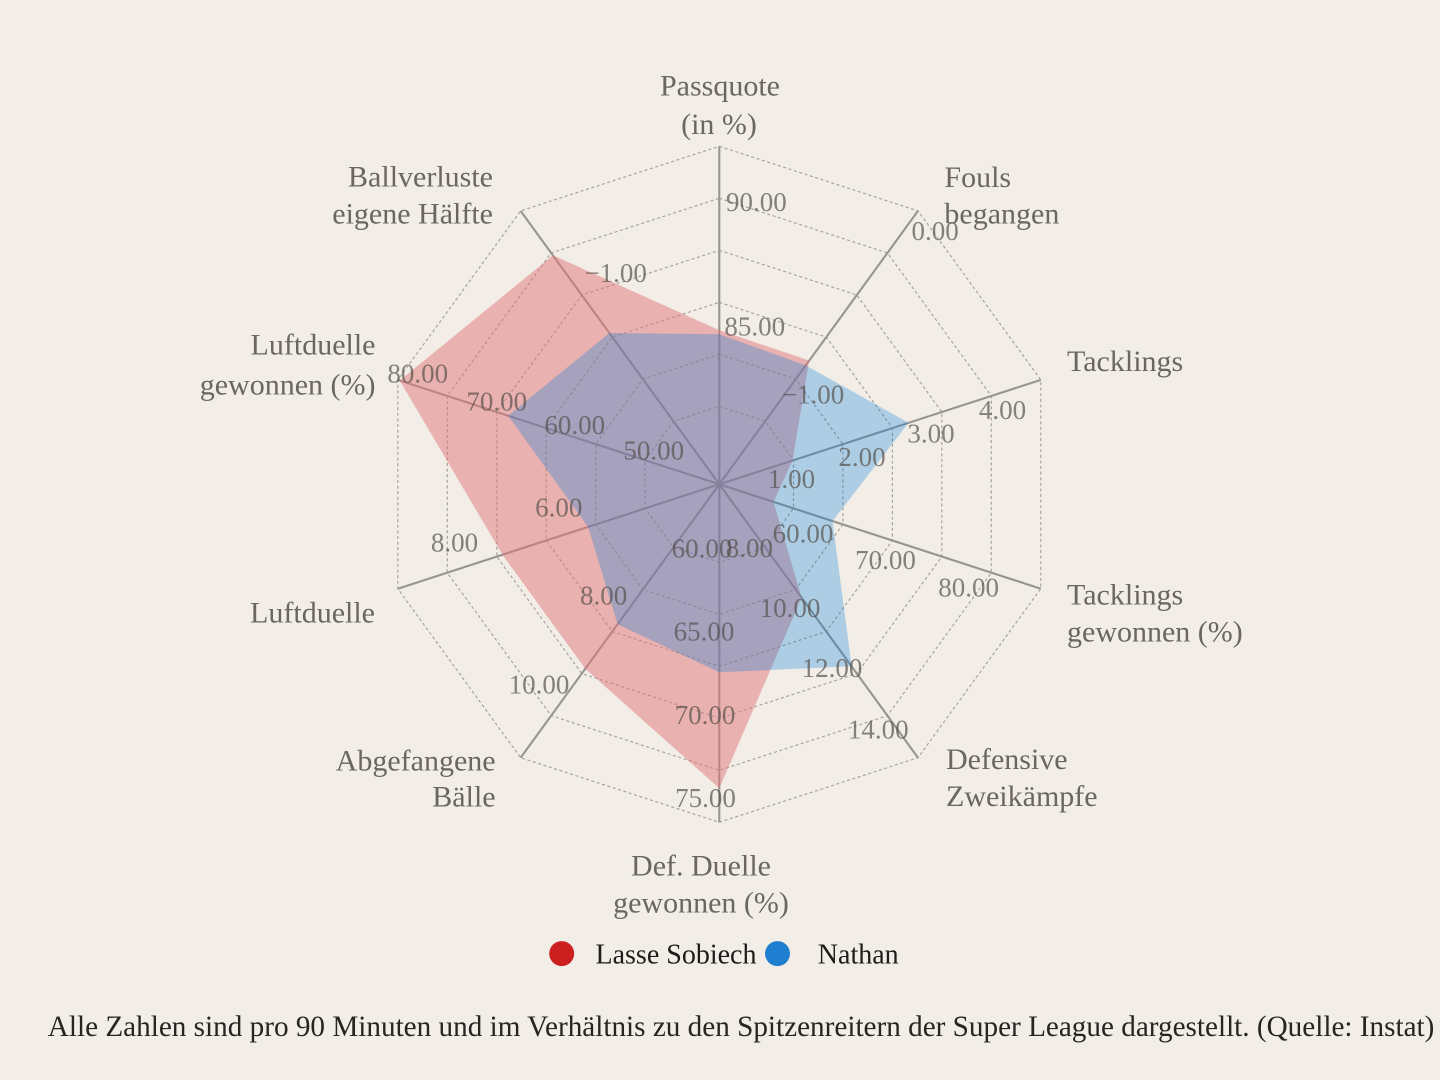  Describe the element at coordinates (977, 177) in the screenshot. I see `svg-text: Fouls` at that location.